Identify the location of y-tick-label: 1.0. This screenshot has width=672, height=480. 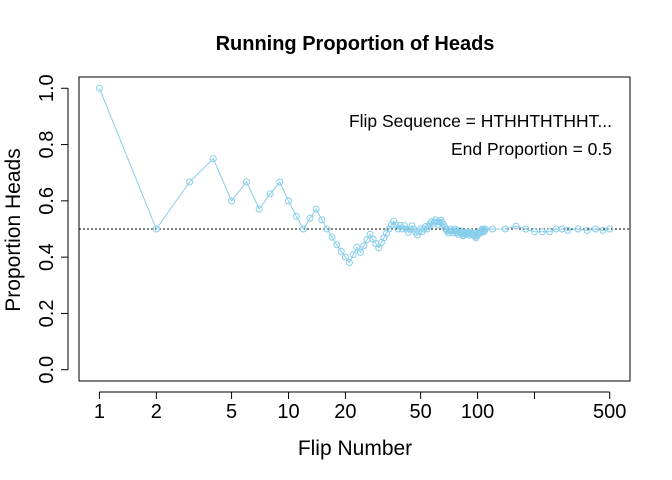
(47, 88).